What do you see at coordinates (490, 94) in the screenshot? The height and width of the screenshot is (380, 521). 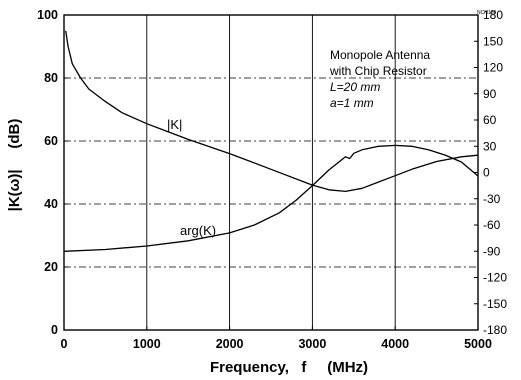 I see `y-tick-label-right: 90` at bounding box center [490, 94].